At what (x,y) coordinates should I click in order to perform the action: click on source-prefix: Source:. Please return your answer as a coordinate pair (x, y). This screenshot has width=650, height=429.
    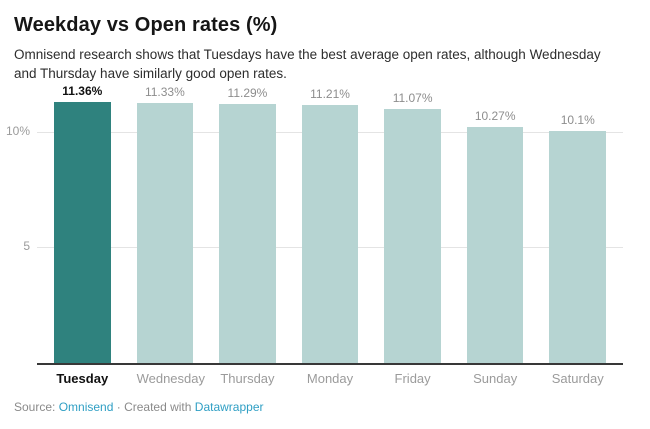
    Looking at the image, I should click on (36, 407).